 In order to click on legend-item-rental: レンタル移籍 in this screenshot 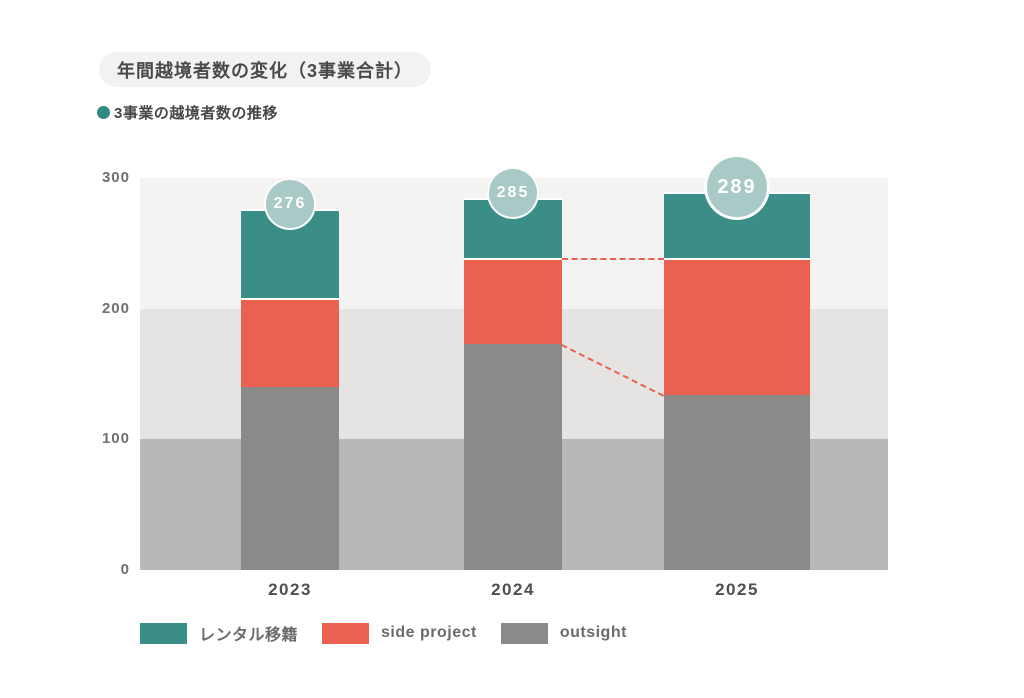, I will do `click(219, 633)`.